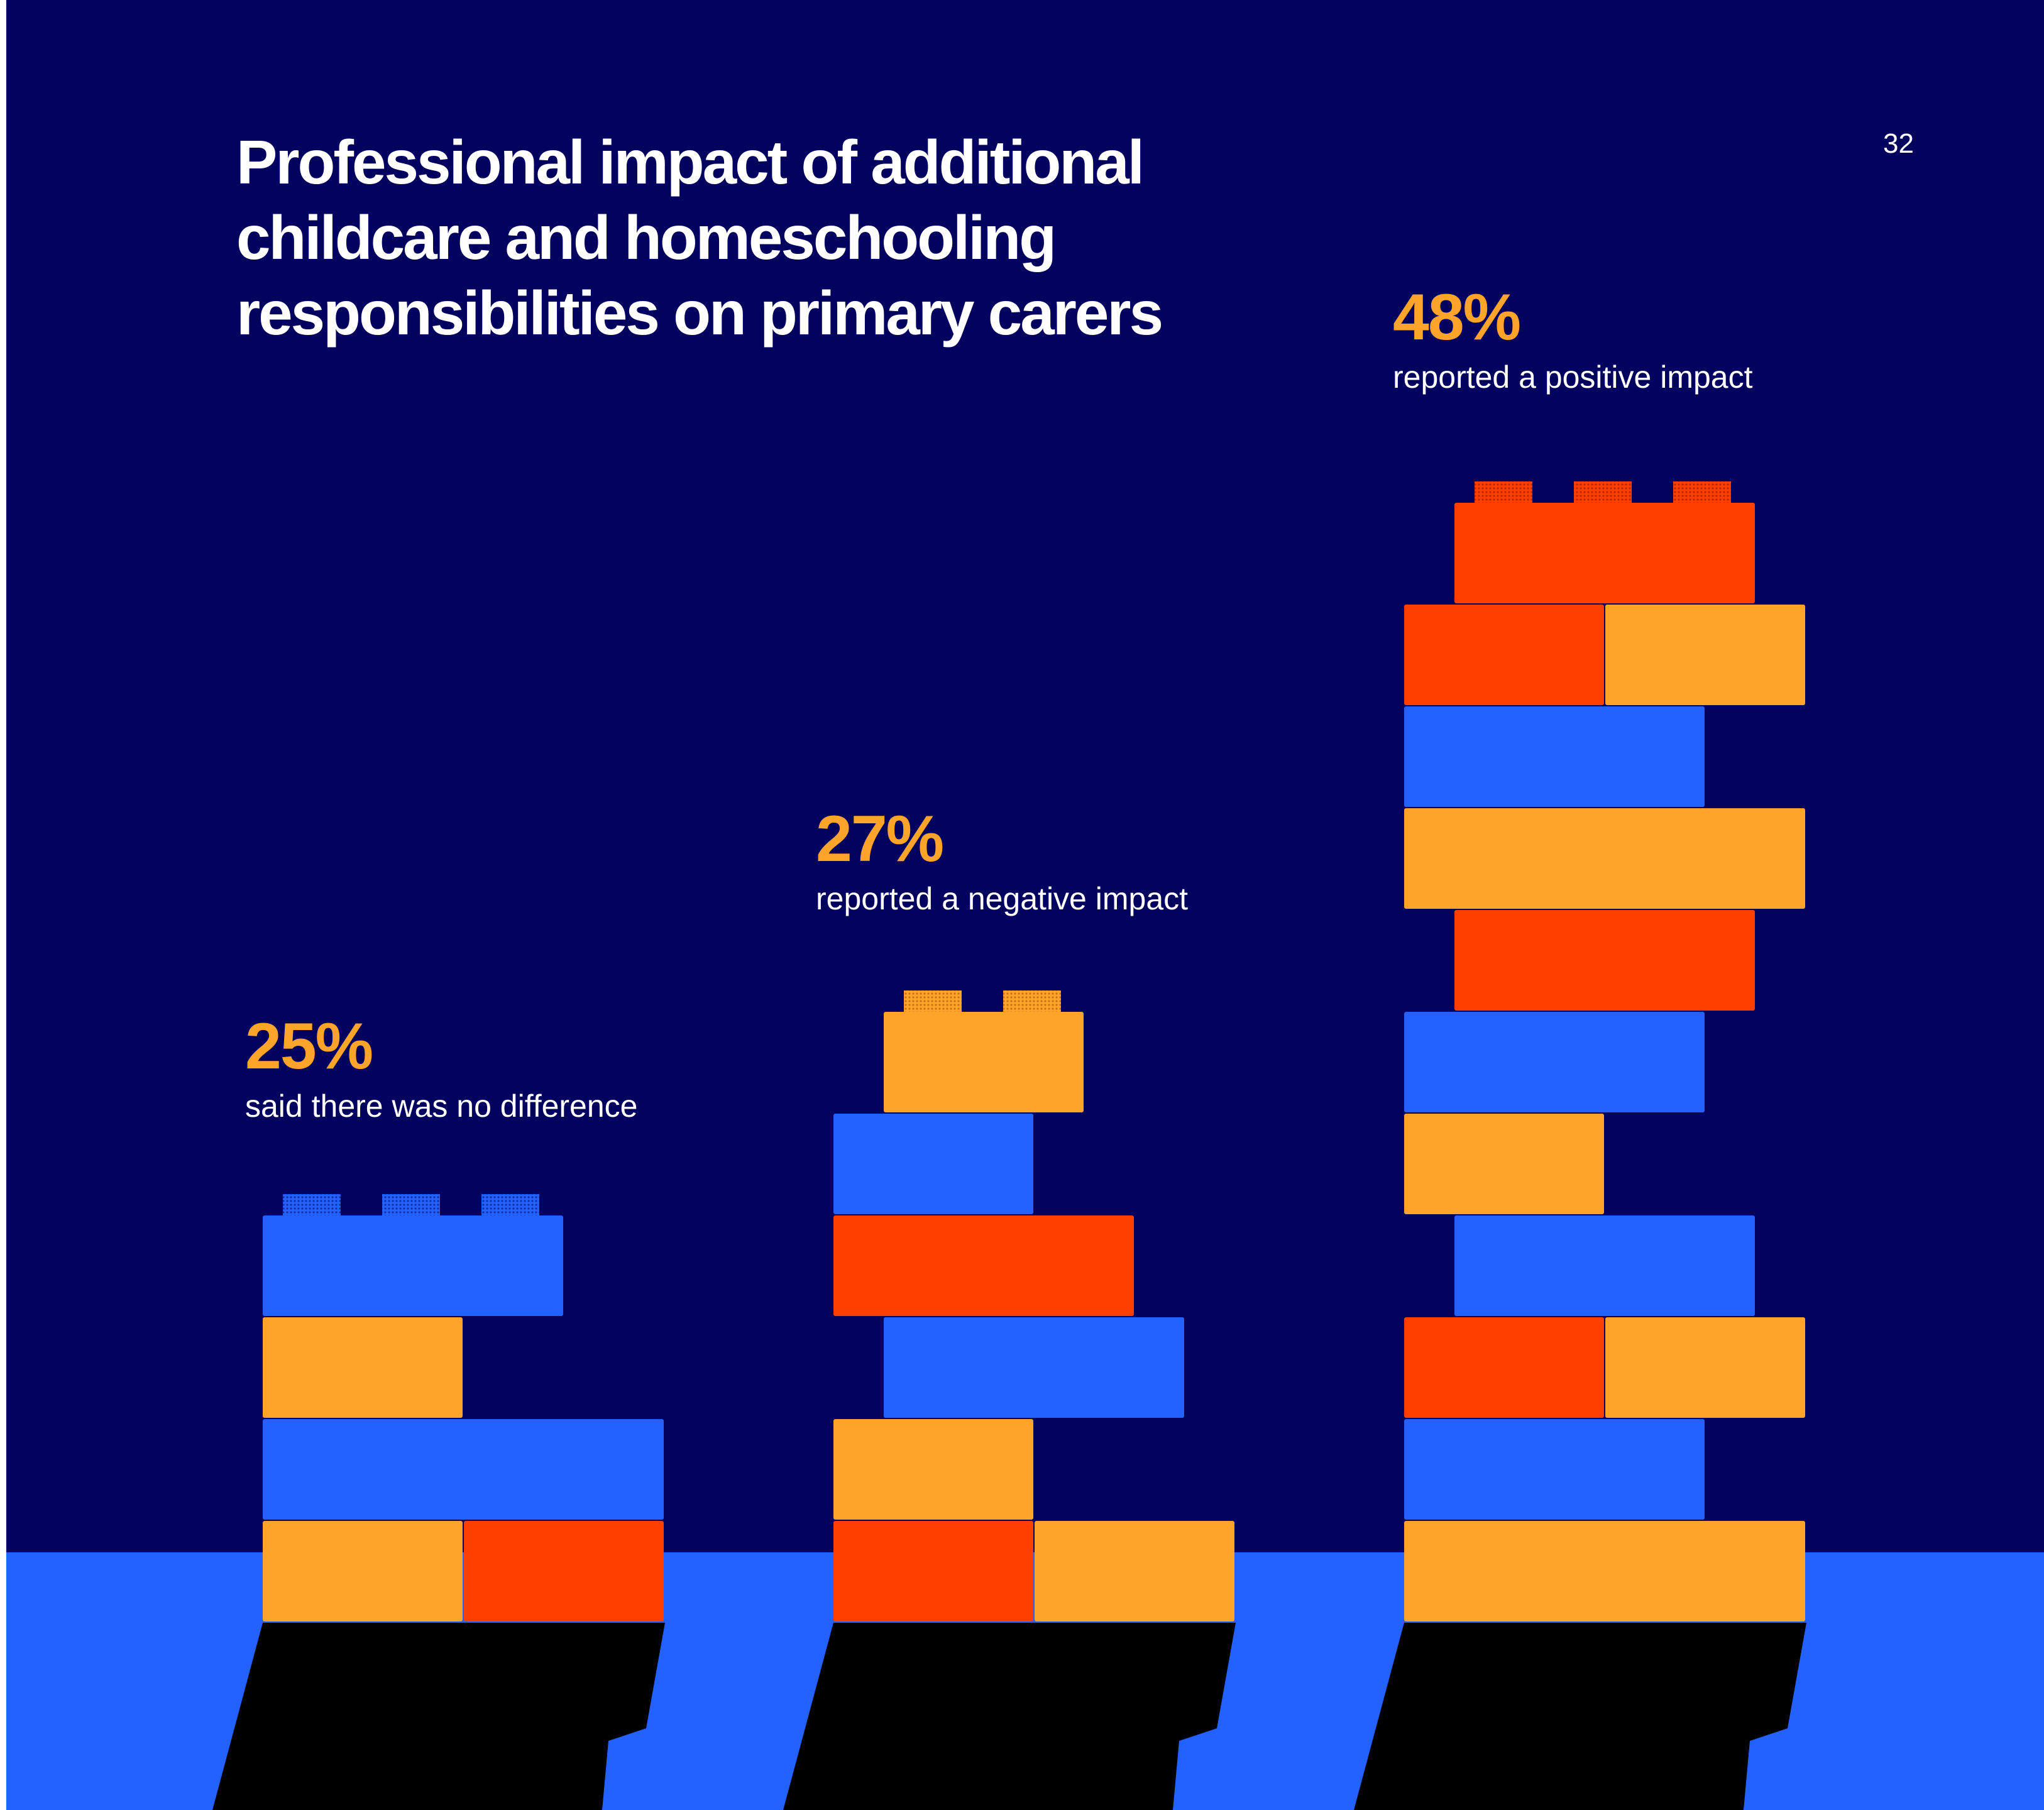 The image size is (2044, 1810). What do you see at coordinates (1457, 317) in the screenshot?
I see `data-label-48: 48%` at bounding box center [1457, 317].